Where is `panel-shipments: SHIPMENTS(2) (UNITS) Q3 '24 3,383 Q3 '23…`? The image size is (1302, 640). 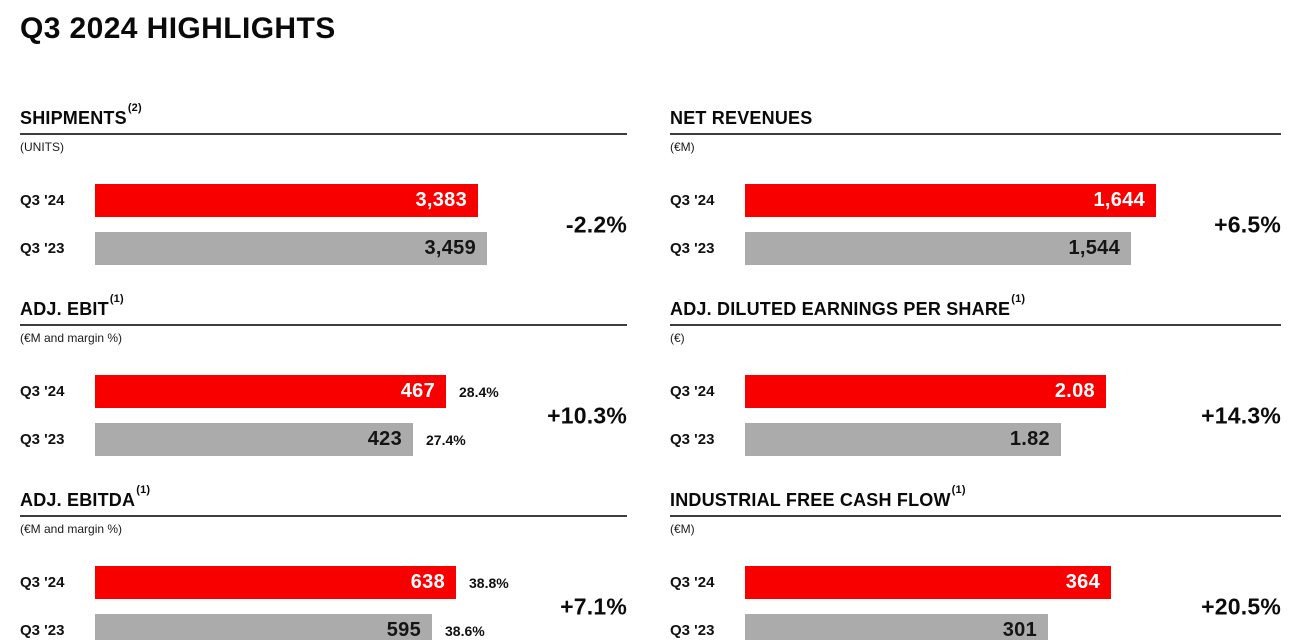
panel-shipments: SHIPMENTS(2) (UNITS) Q3 '24 3,383 Q3 '23… is located at coordinates (323, 183).